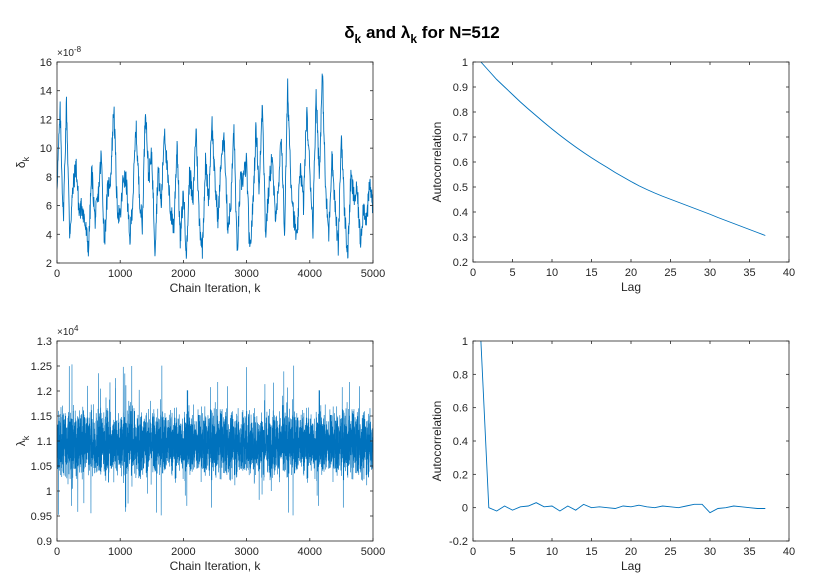 The image size is (830, 583). I want to click on y-tick-label: 14, so click(46, 92).